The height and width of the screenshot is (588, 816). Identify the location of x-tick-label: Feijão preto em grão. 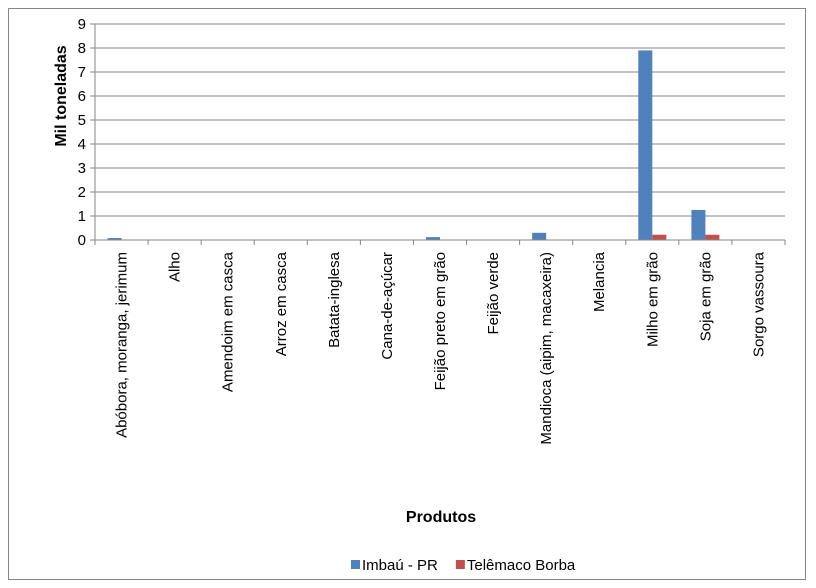
(440, 321).